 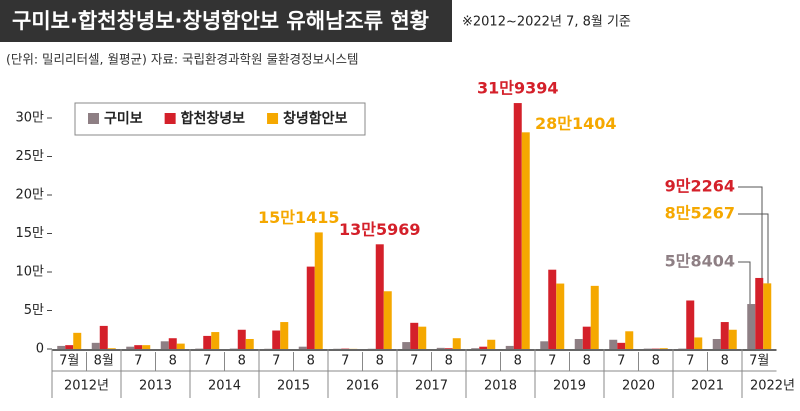 What do you see at coordinates (638, 386) in the screenshot?
I see `year-label: 2020` at bounding box center [638, 386].